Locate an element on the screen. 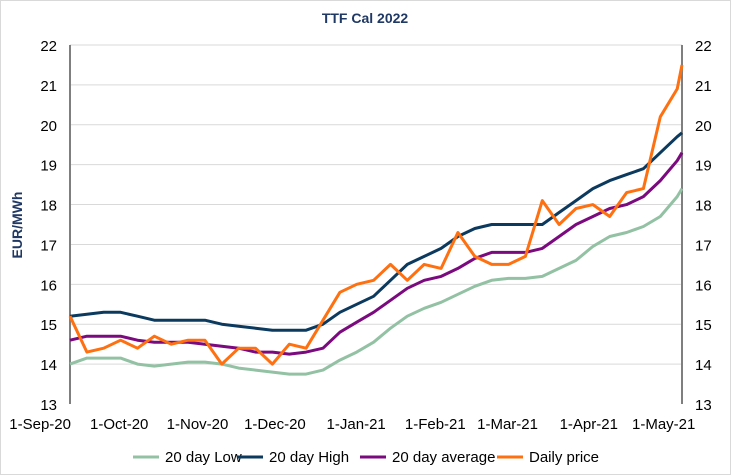 The height and width of the screenshot is (475, 731). y-tick-label-left: 14 is located at coordinates (48, 365).